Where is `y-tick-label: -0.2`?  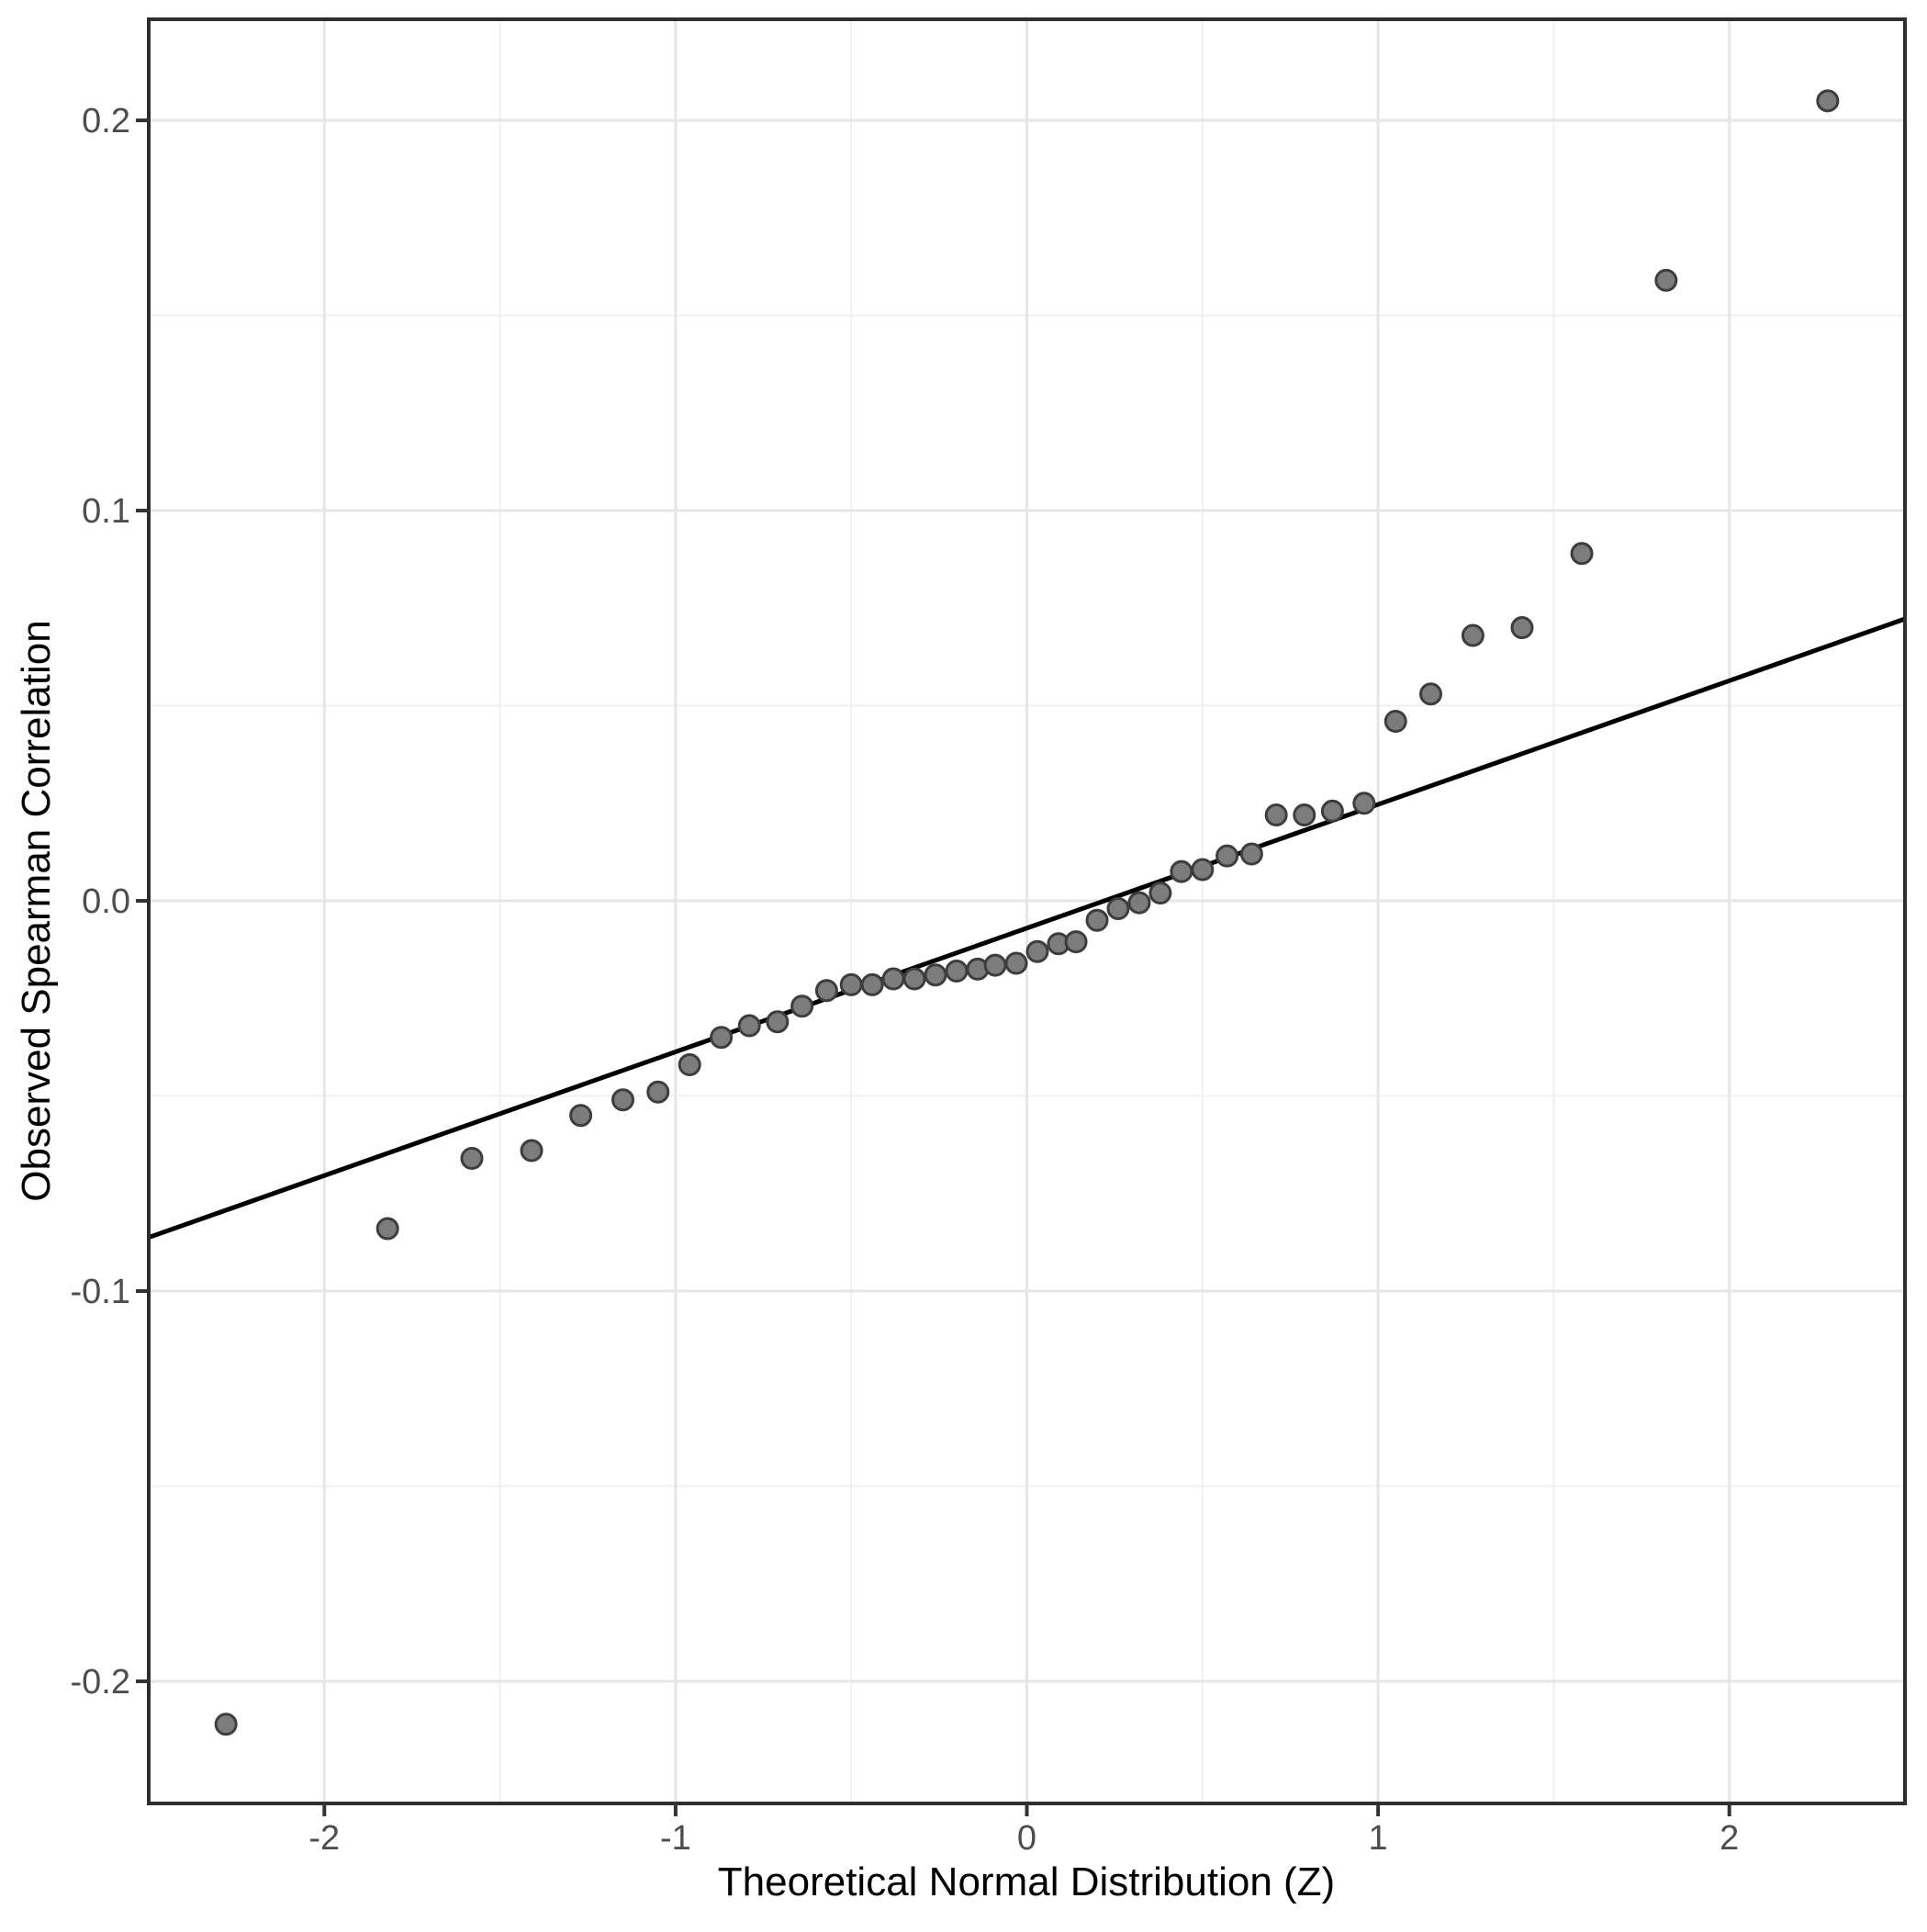
y-tick-label: -0.2 is located at coordinates (100, 1682).